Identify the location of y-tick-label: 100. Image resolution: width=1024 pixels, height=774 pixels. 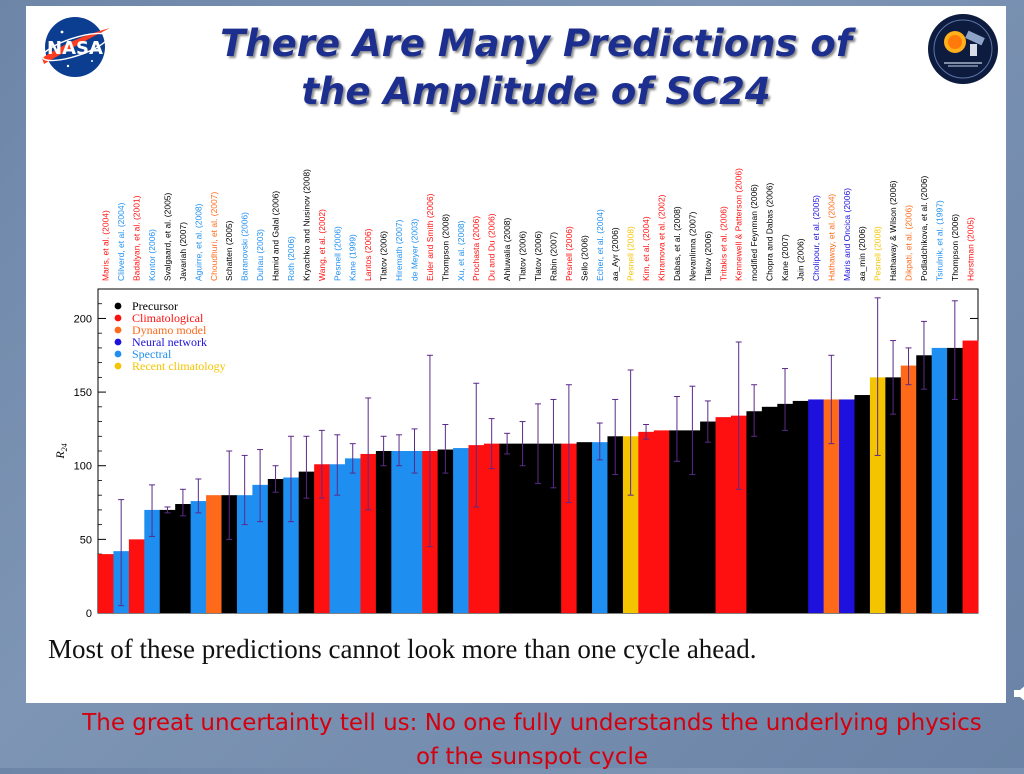
(83, 467).